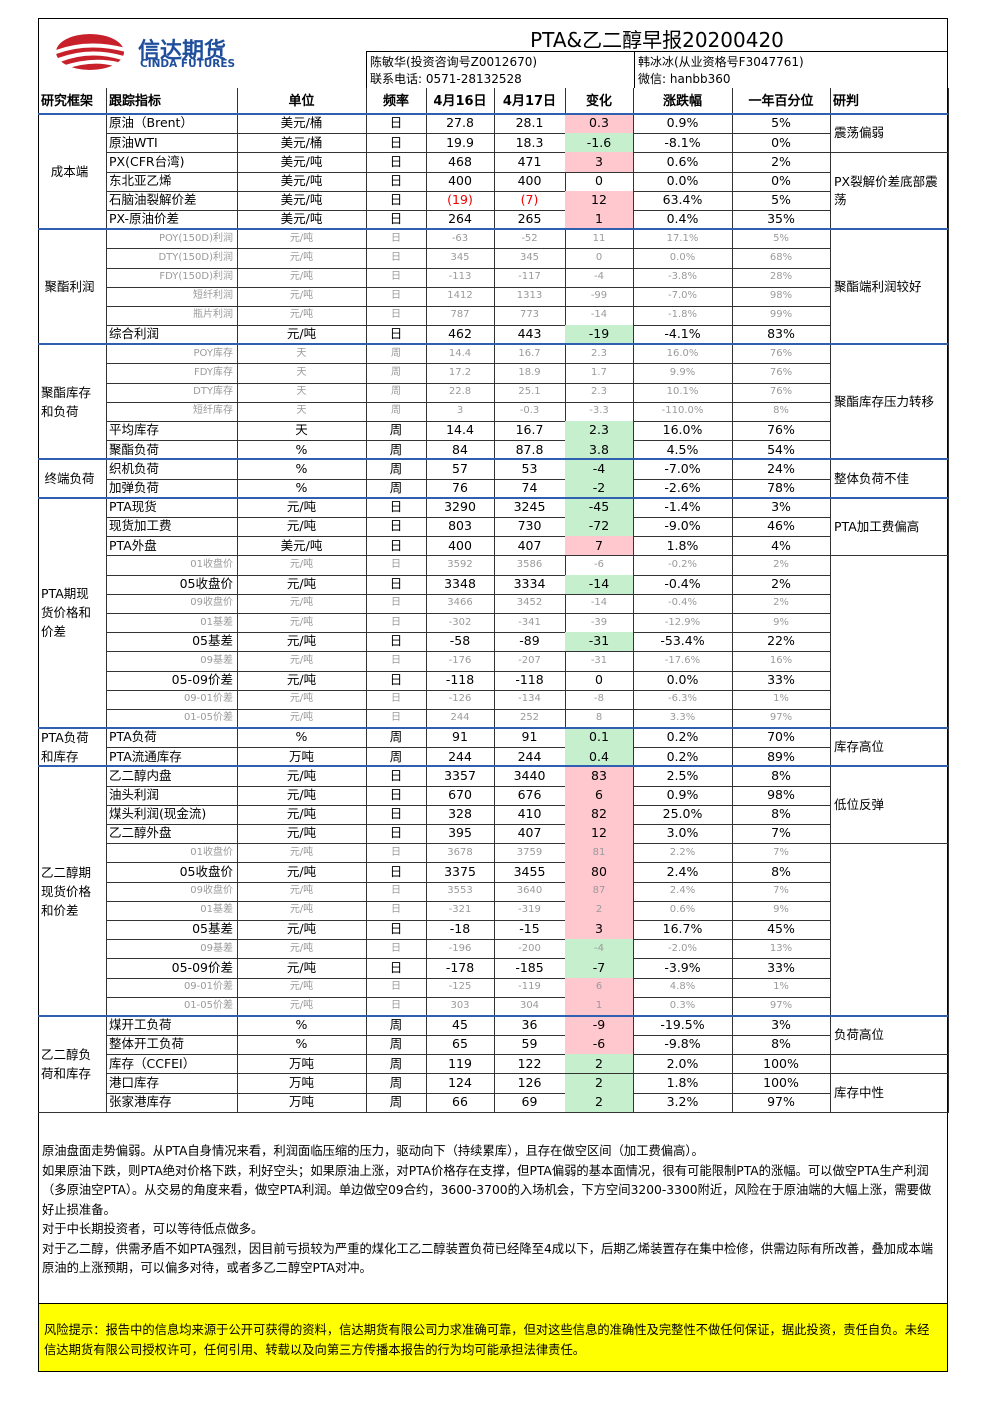  What do you see at coordinates (530, 507) in the screenshot?
I see `table-cell: 3245` at bounding box center [530, 507].